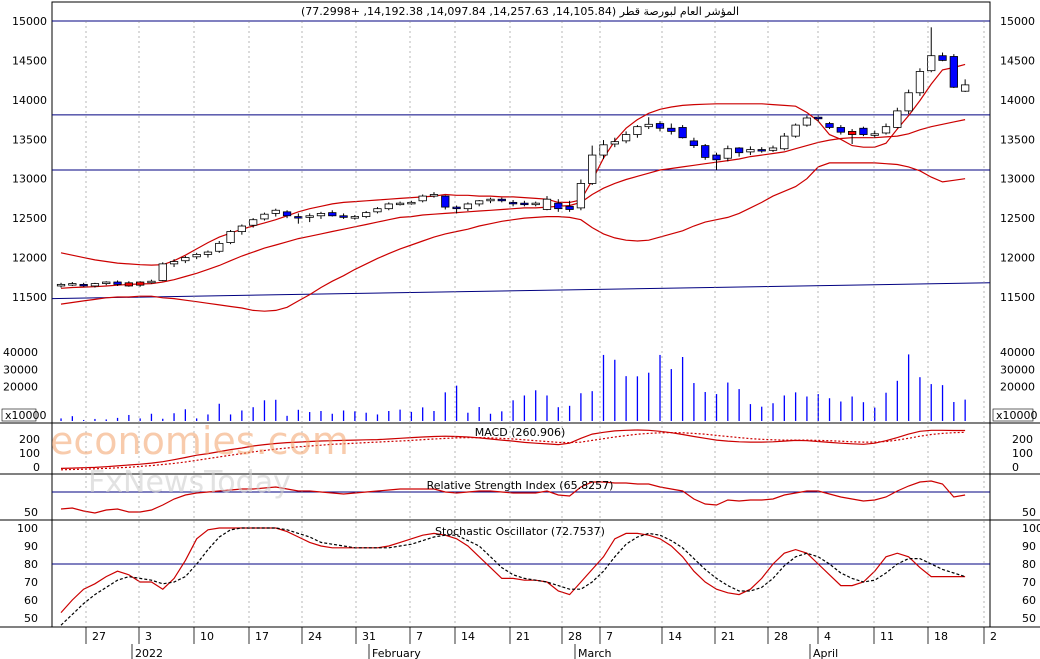  Describe the element at coordinates (20, 352) in the screenshot. I see `volume-tick-left-0: 40000` at that location.